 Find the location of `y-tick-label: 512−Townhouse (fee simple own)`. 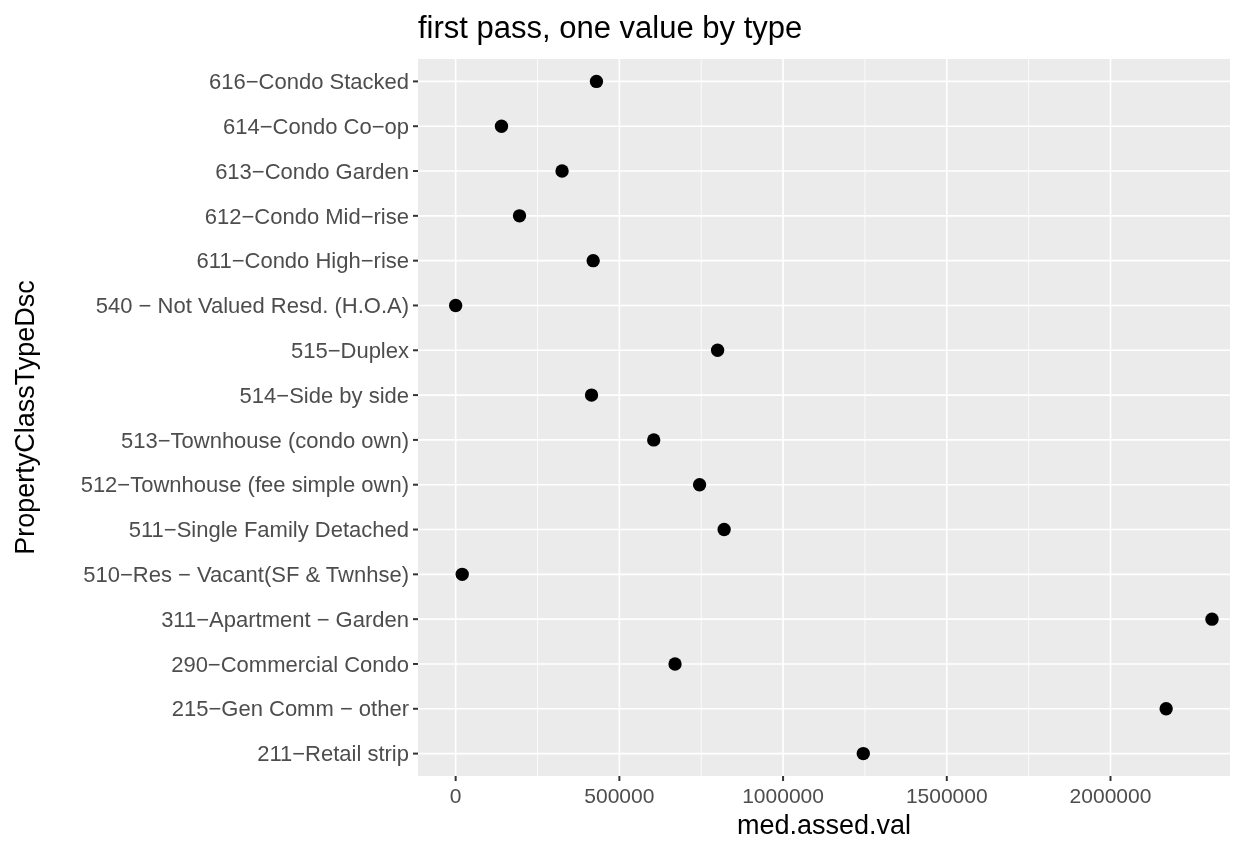

y-tick-label: 512−Townhouse (fee simple own) is located at coordinates (244, 485).